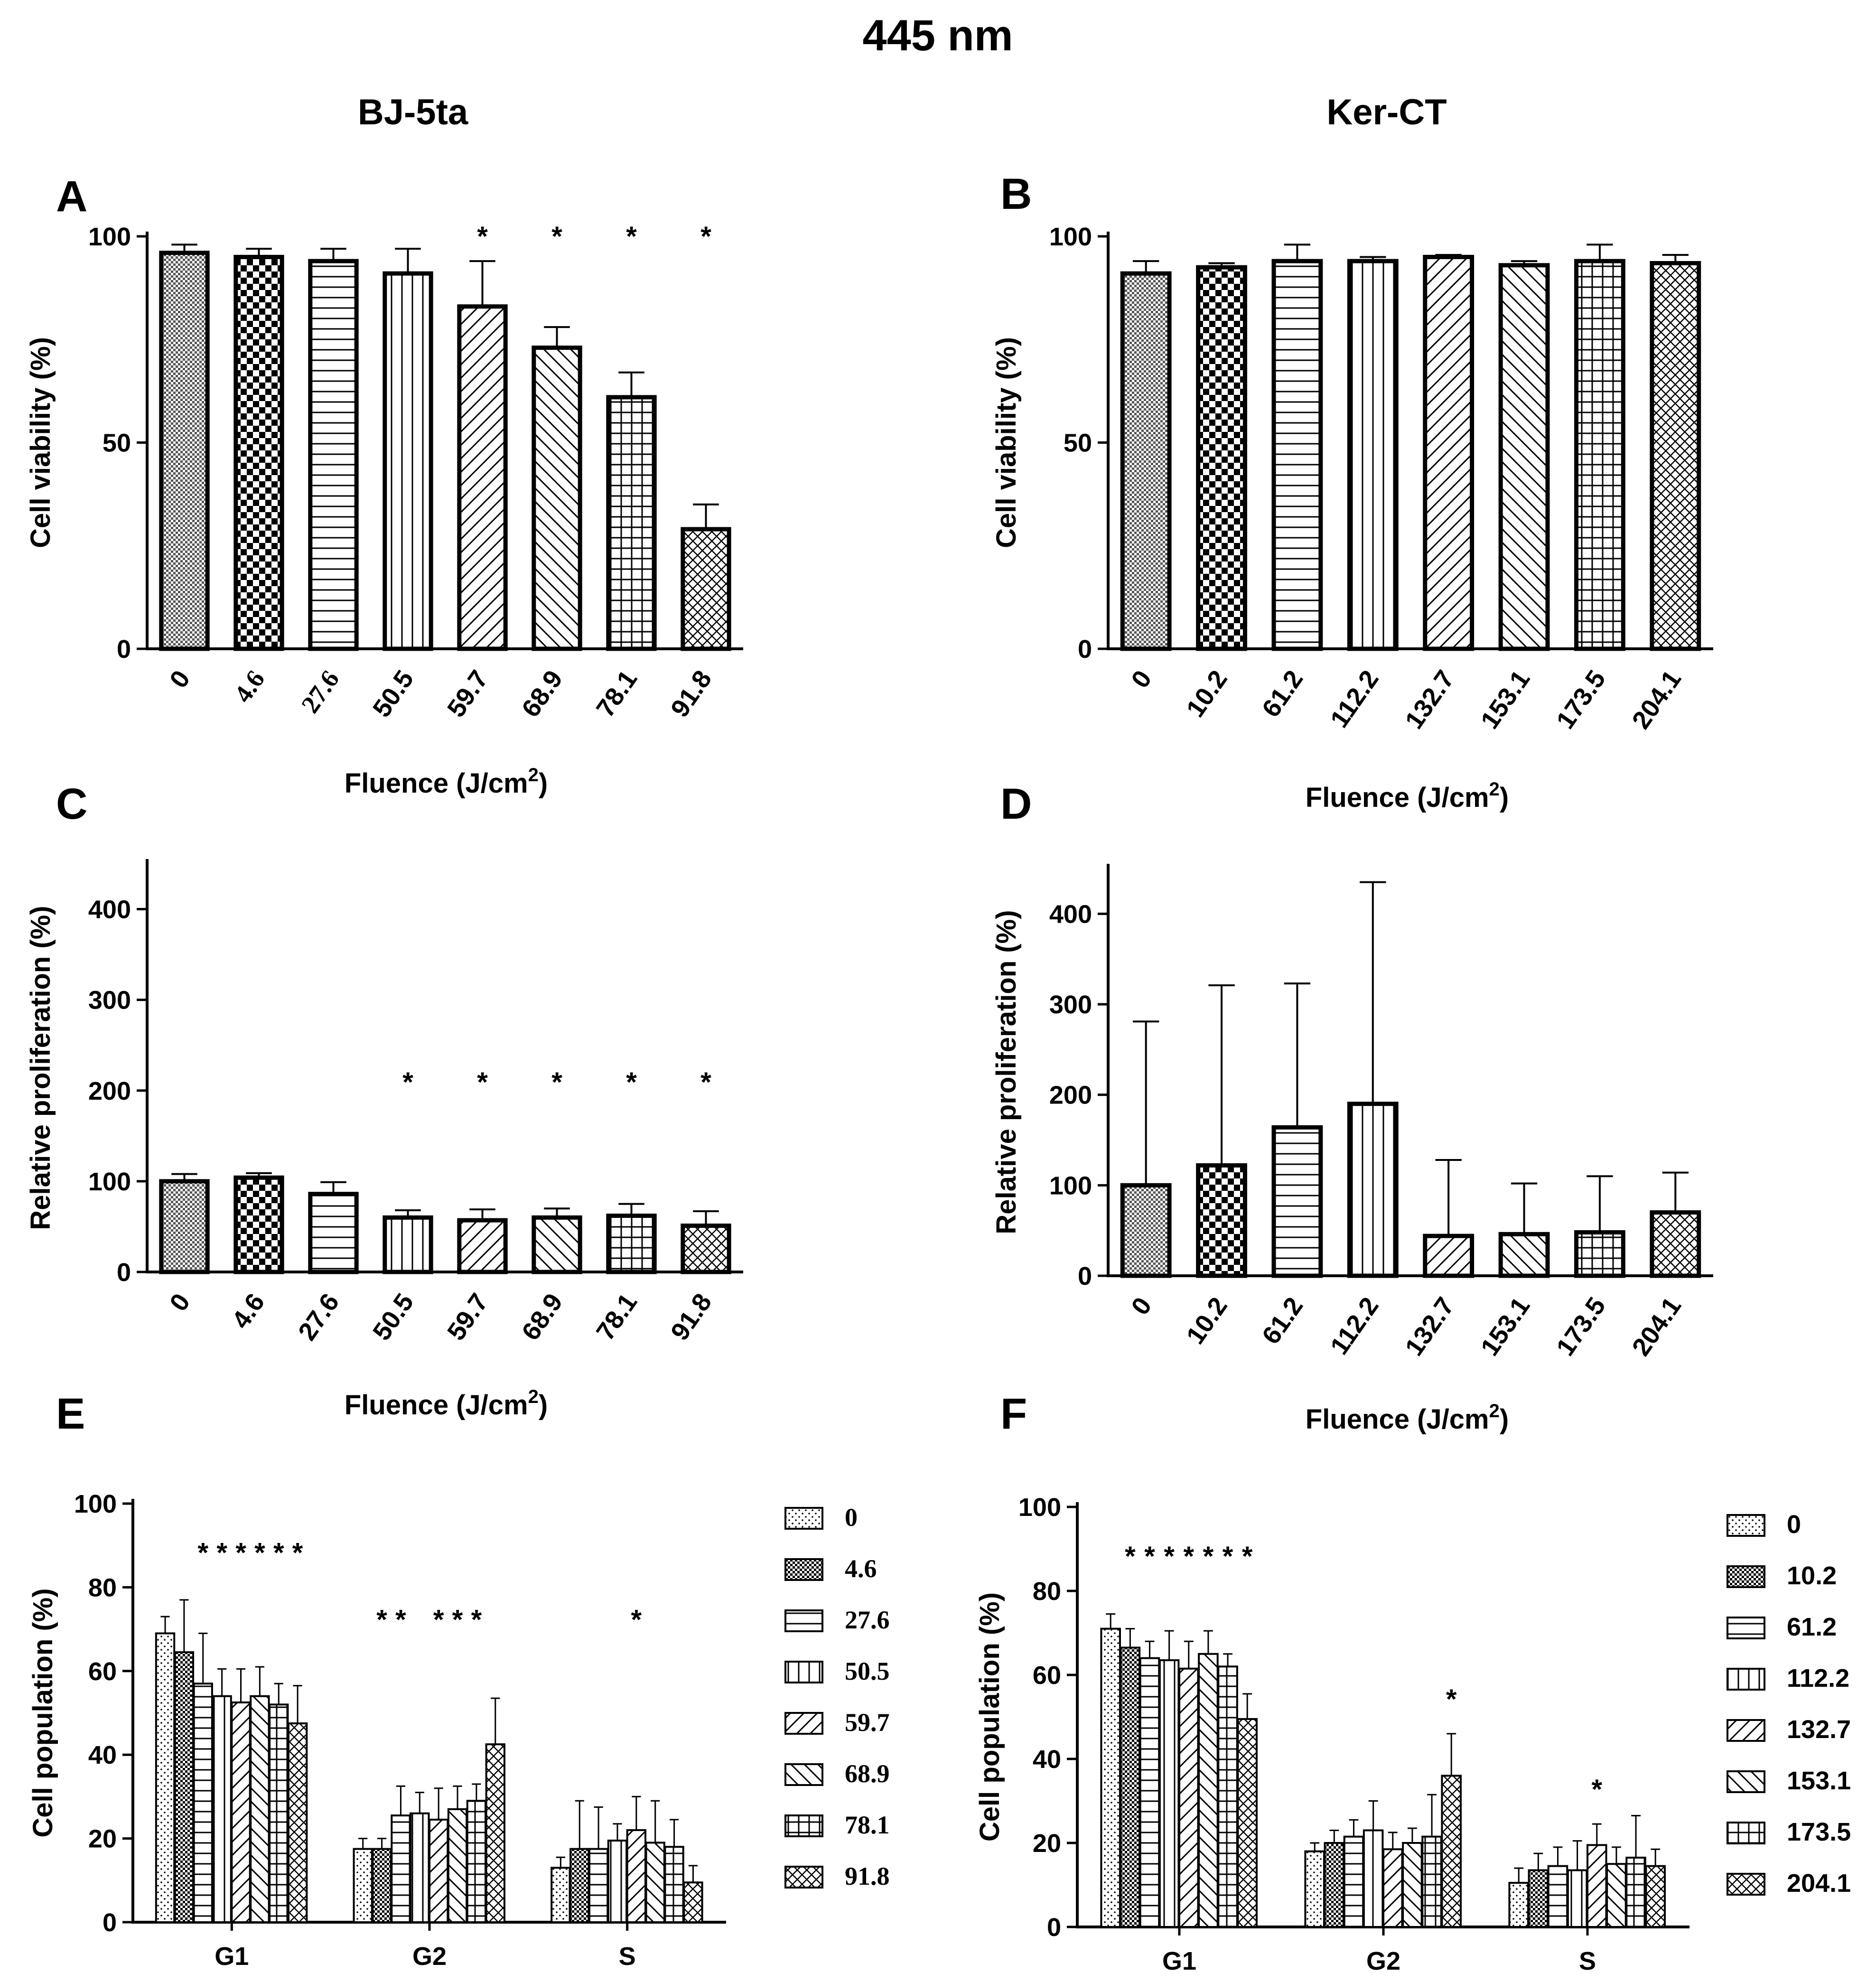 Image resolution: width=1876 pixels, height=1982 pixels. What do you see at coordinates (617, 1317) in the screenshot?
I see `x-tick-label: 78.1` at bounding box center [617, 1317].